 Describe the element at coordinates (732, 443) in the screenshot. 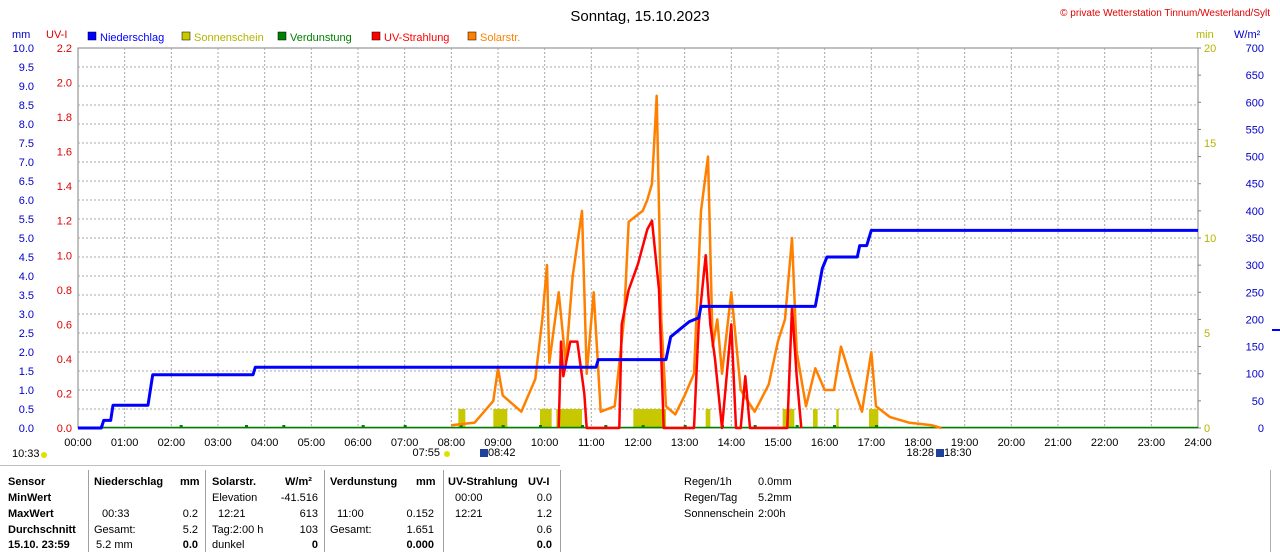

I see `x-tick-label: 14:00` at that location.